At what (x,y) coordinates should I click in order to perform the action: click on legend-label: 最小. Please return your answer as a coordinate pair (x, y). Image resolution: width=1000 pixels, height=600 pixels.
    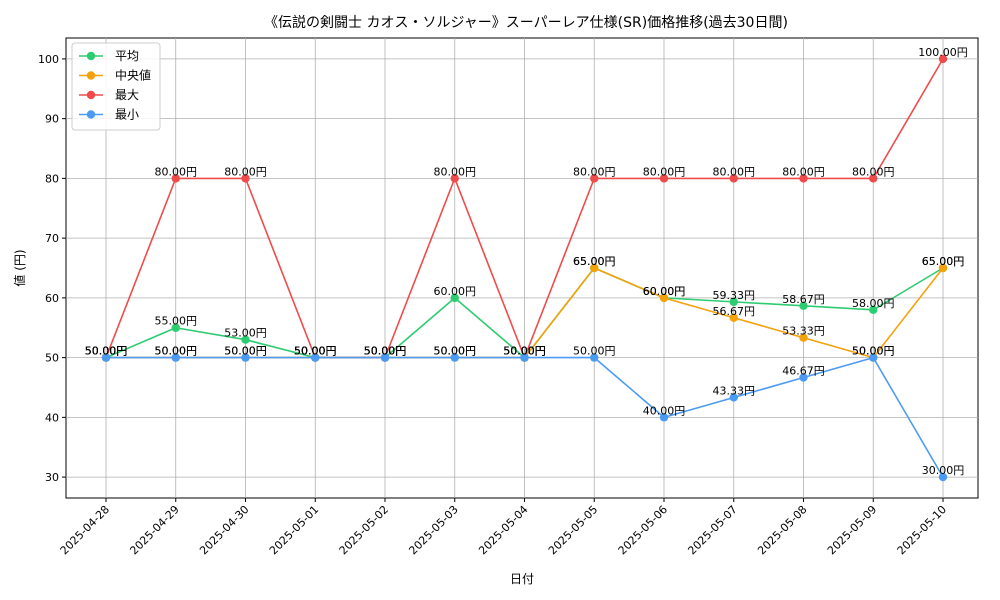
    Looking at the image, I should click on (127, 115).